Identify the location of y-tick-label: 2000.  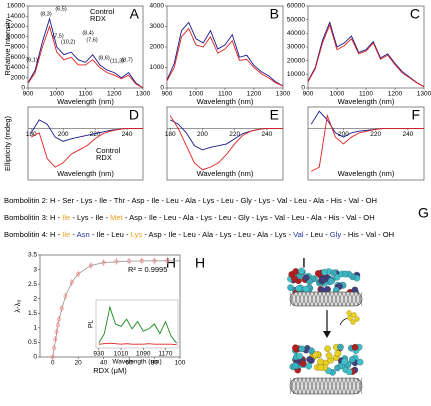
(18, 77).